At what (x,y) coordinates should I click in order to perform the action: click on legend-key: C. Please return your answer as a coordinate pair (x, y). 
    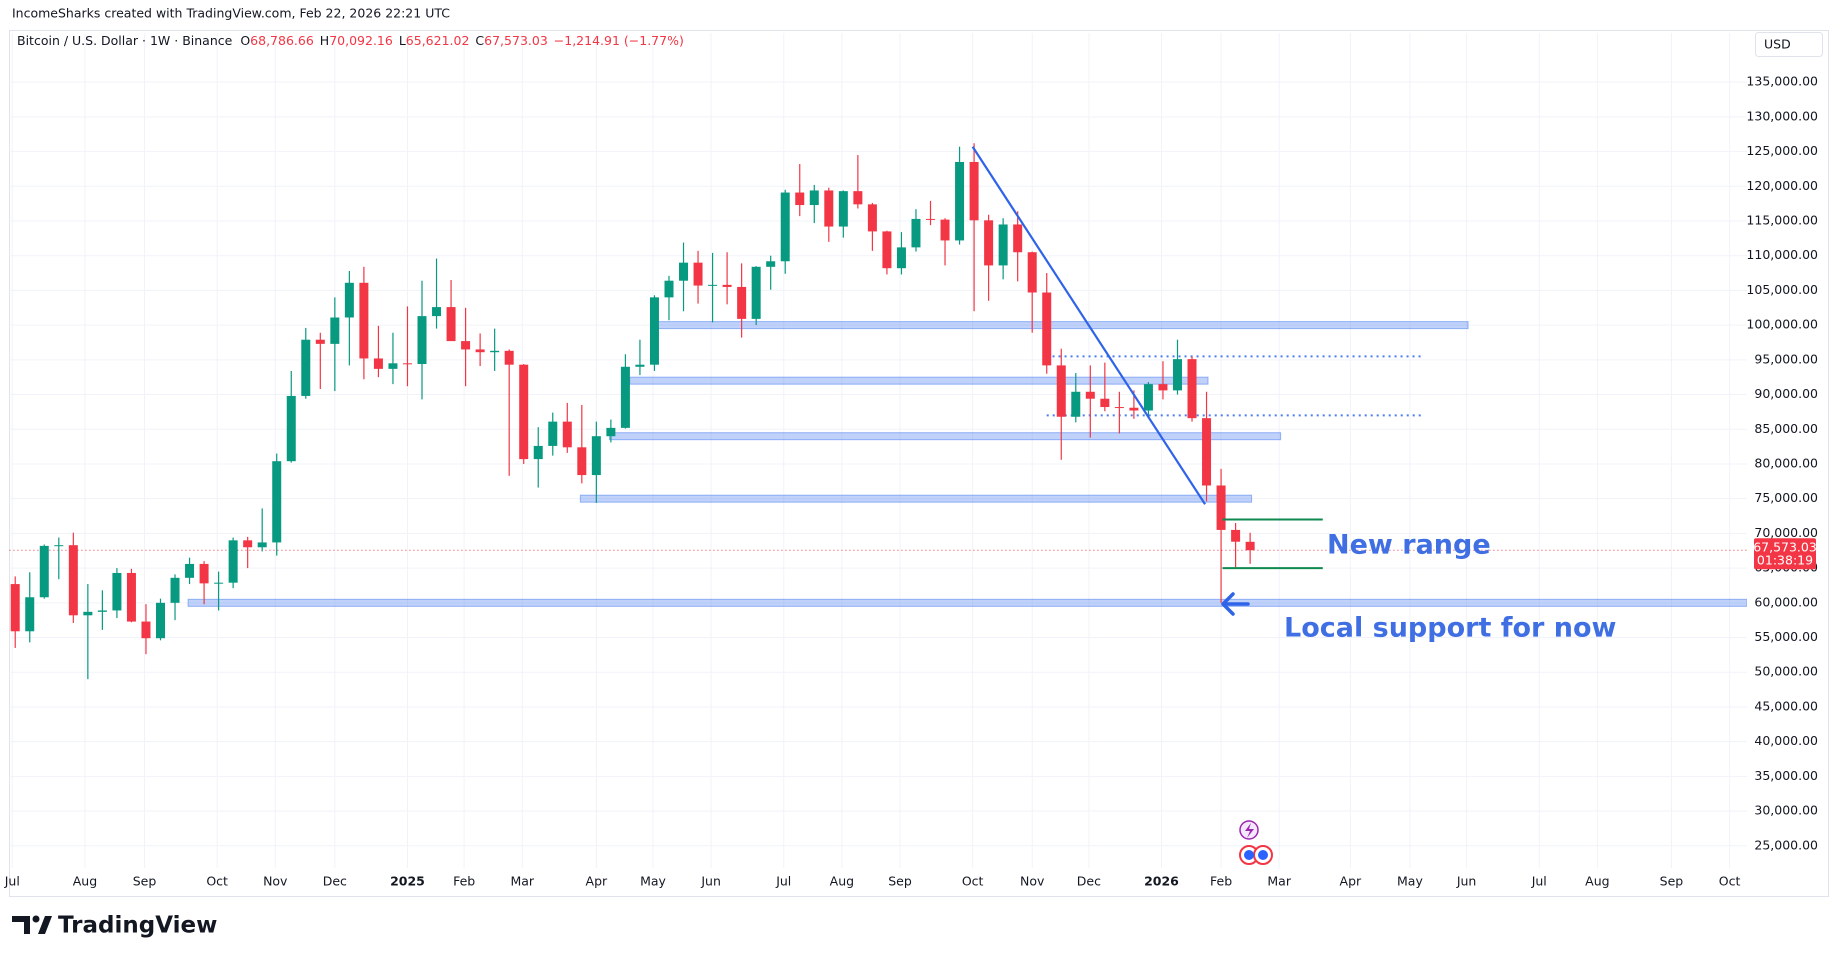
    Looking at the image, I should click on (479, 40).